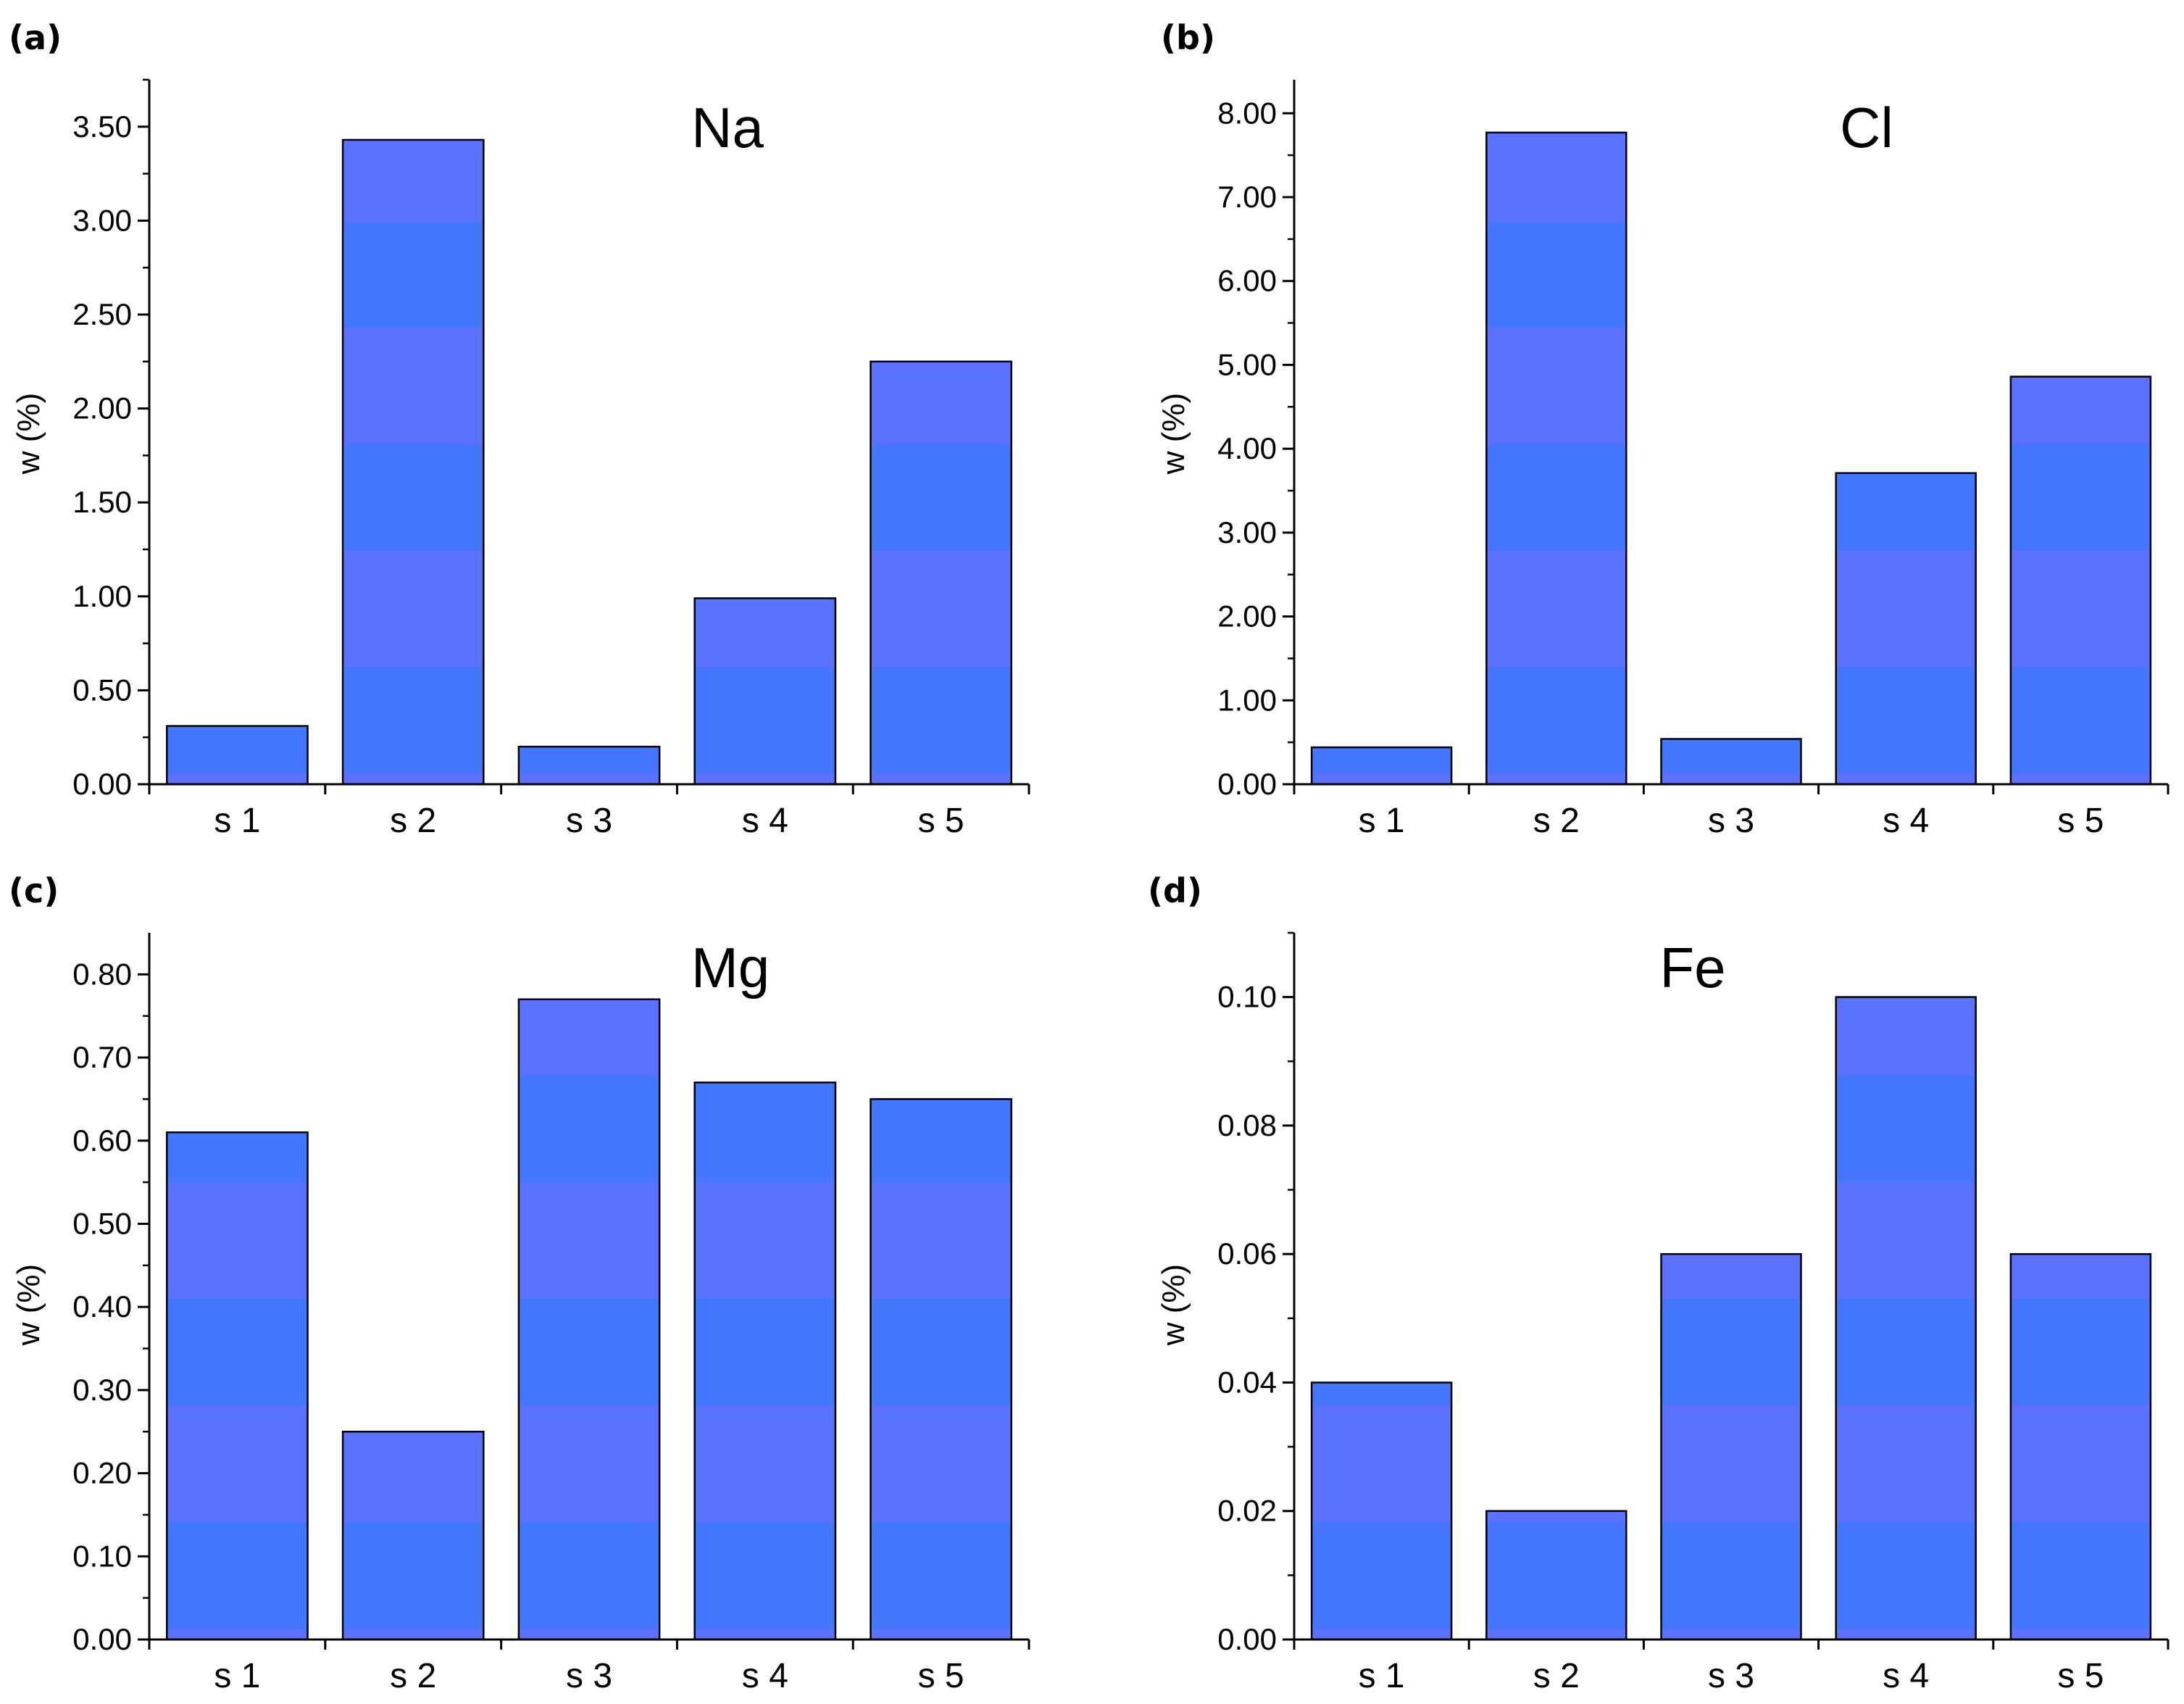 This screenshot has width=2184, height=1704. Describe the element at coordinates (1247, 1382) in the screenshot. I see `y-tick-label: 0.04` at that location.